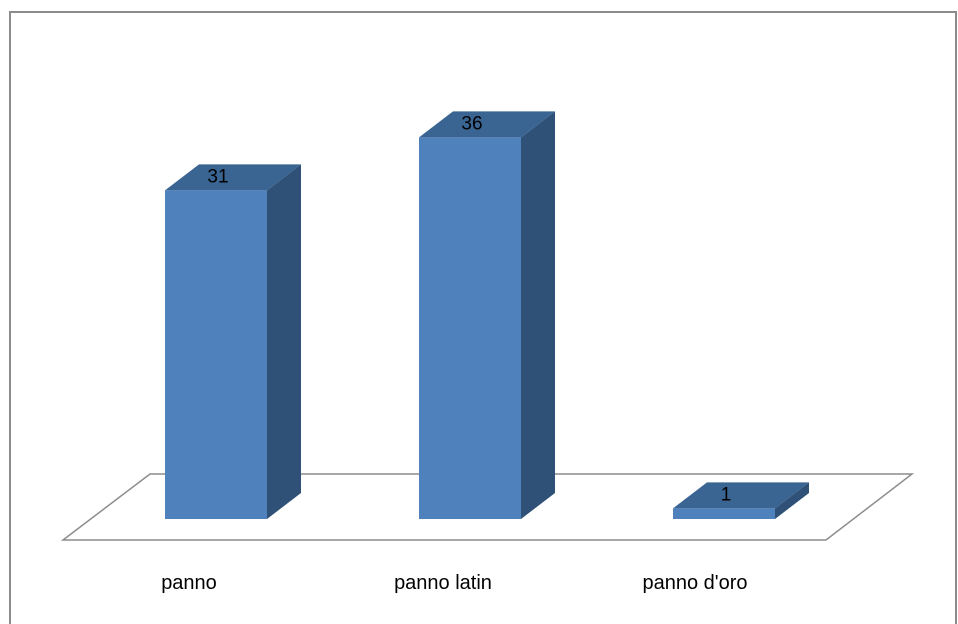  What do you see at coordinates (471, 123) in the screenshot?
I see `data-label: 36` at bounding box center [471, 123].